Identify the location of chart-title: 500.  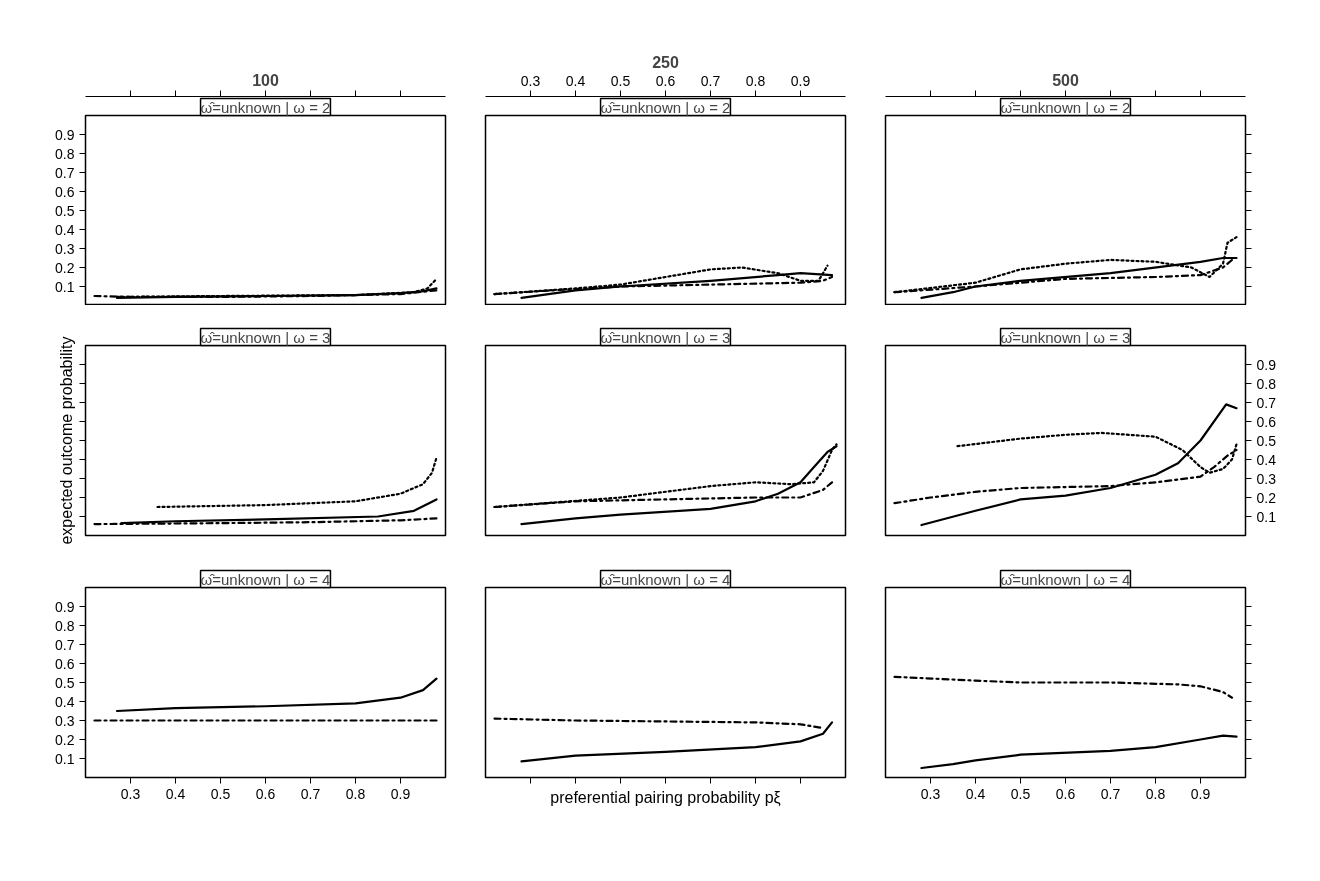
(1065, 80).